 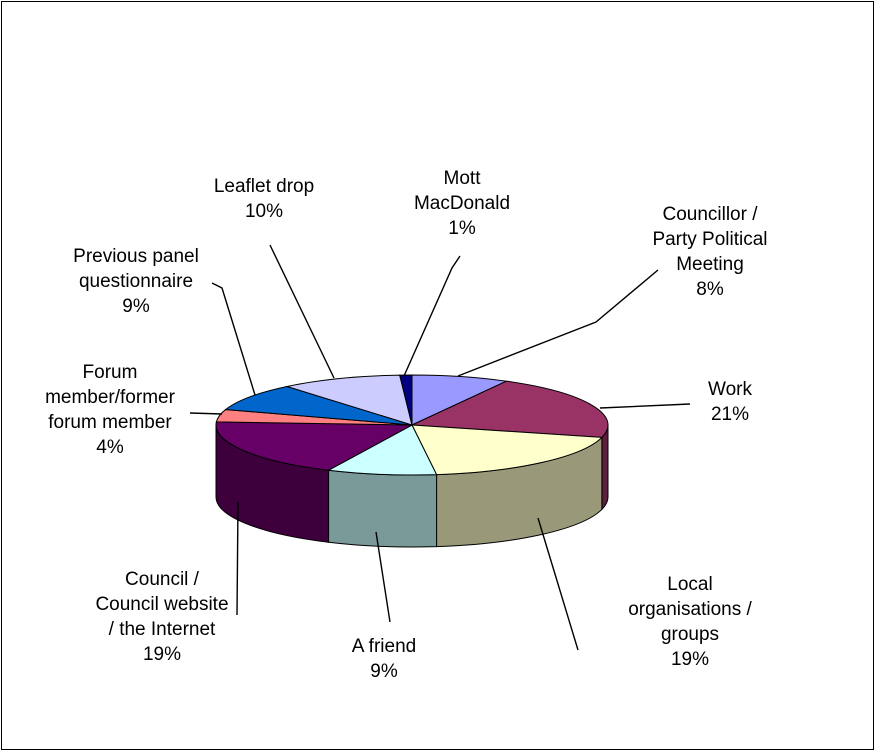 I want to click on slice-label-6: Previous panel questionnaire 9%, so click(x=136, y=281).